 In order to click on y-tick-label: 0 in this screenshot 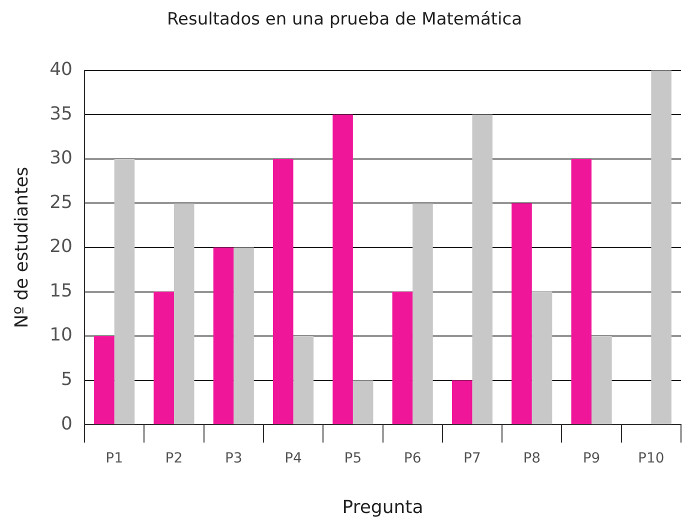, I will do `click(67, 423)`.